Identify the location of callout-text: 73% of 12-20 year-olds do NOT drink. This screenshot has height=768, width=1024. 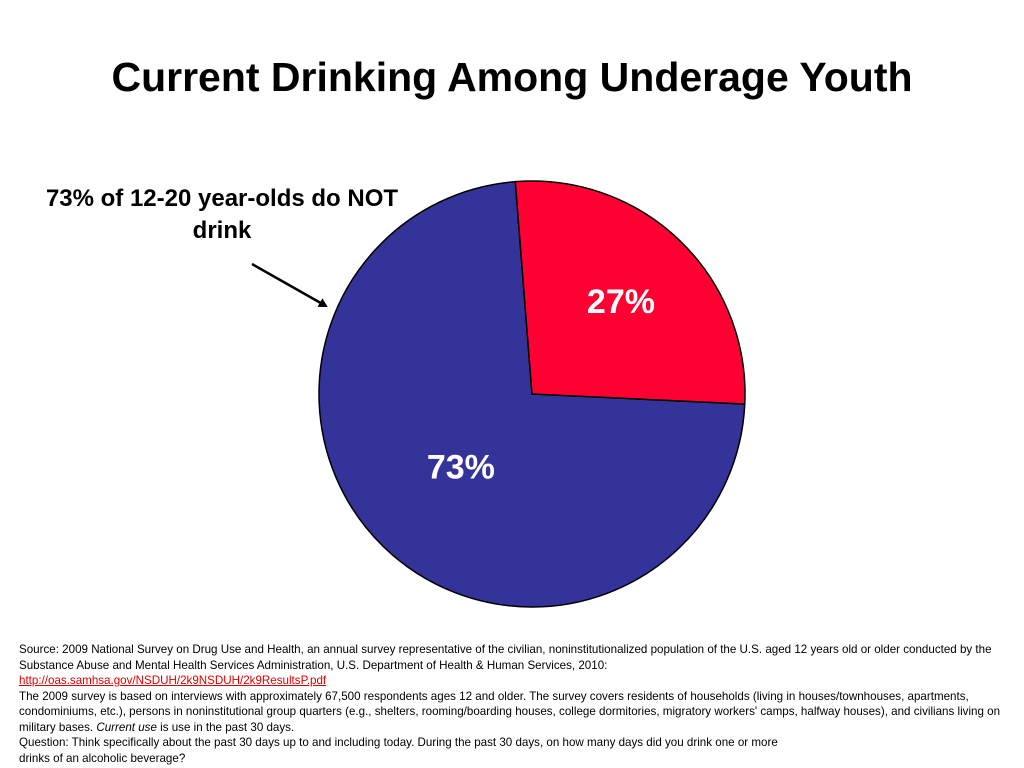
(222, 215).